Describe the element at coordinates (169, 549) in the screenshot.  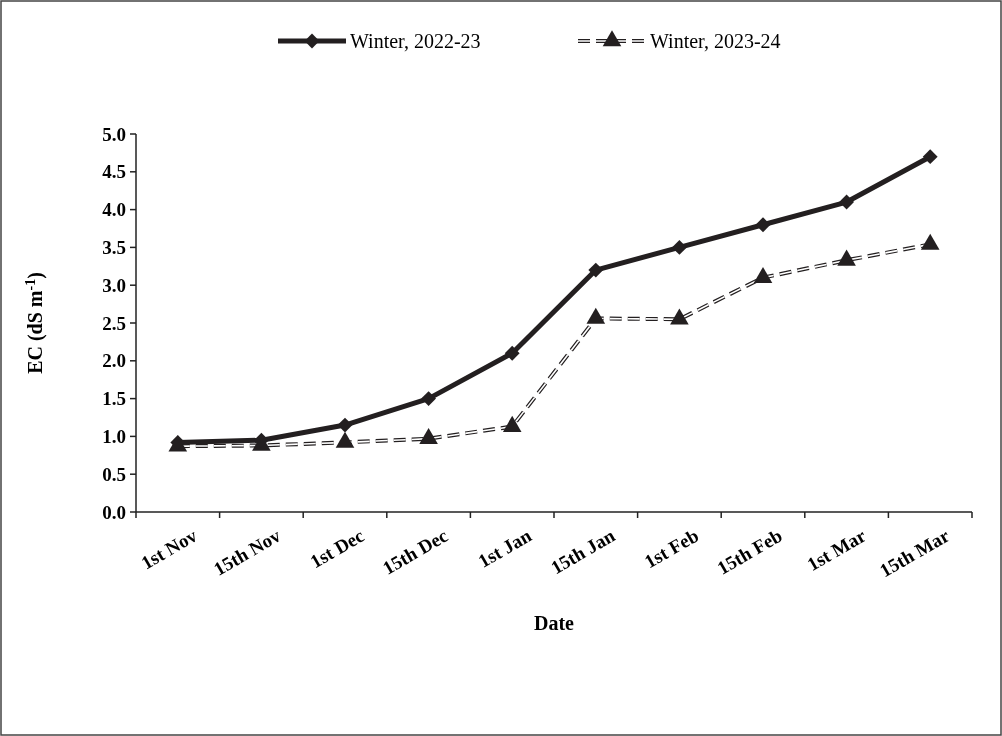
I see `x-tick-label: 1st Nov` at that location.